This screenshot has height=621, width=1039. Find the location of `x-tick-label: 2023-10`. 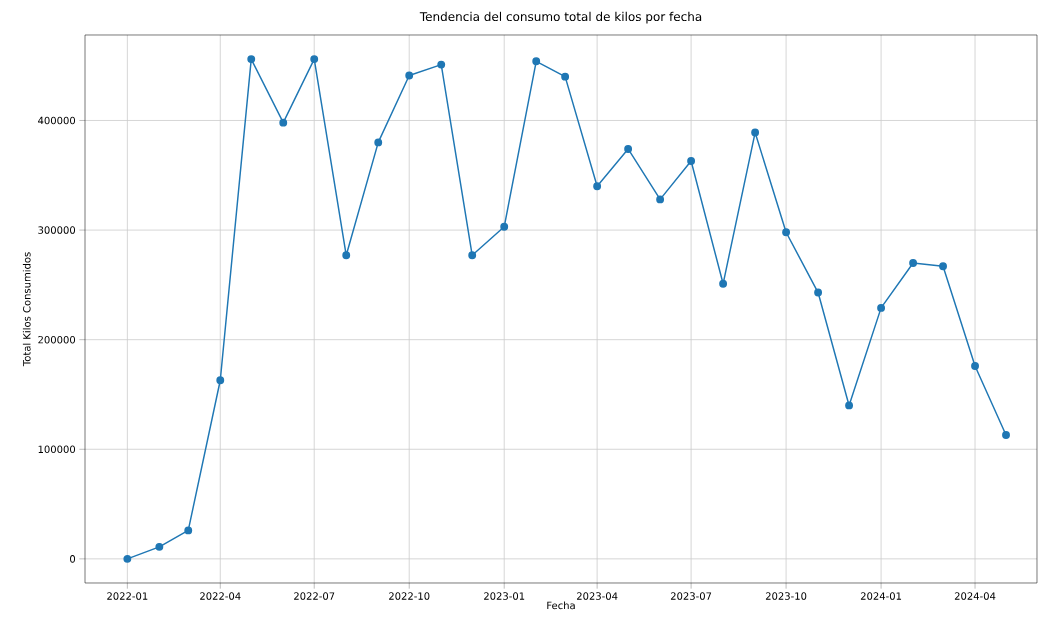

x-tick-label: 2023-10 is located at coordinates (786, 596).